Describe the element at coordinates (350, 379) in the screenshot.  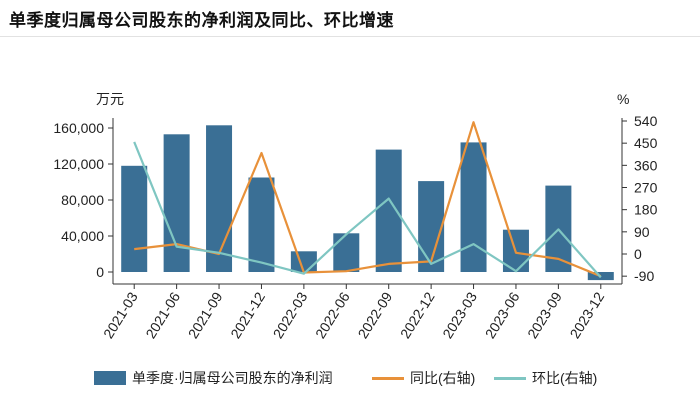
I see `legend: 单季度·归属母公司股东的净利润 同比(右轴) 环比(右轴)` at that location.